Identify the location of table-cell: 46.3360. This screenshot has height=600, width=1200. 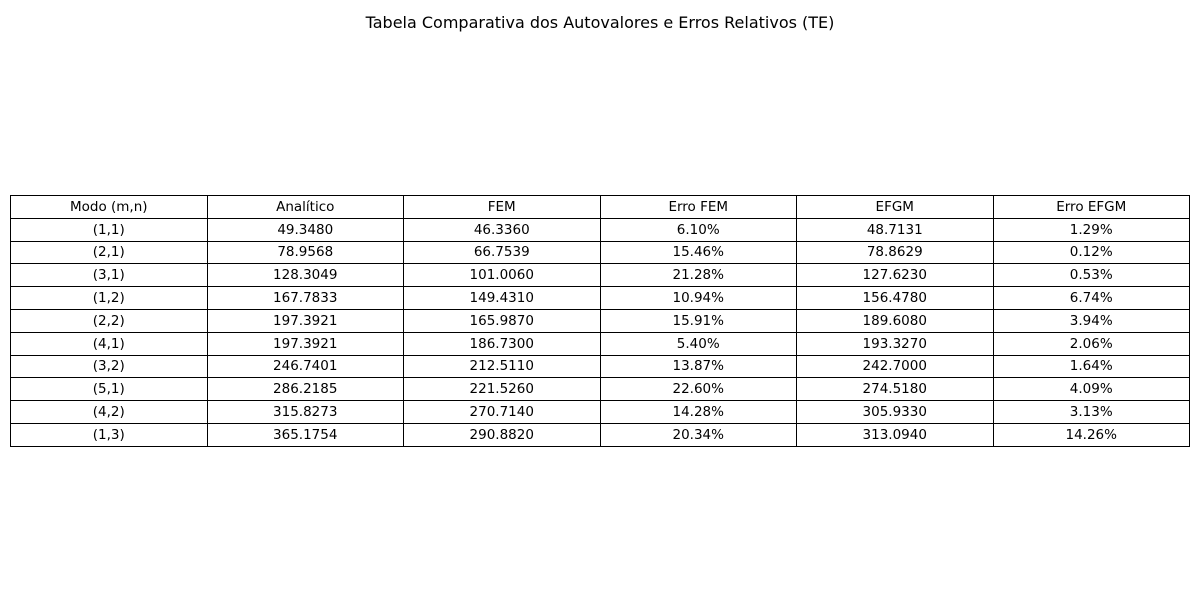
(502, 229).